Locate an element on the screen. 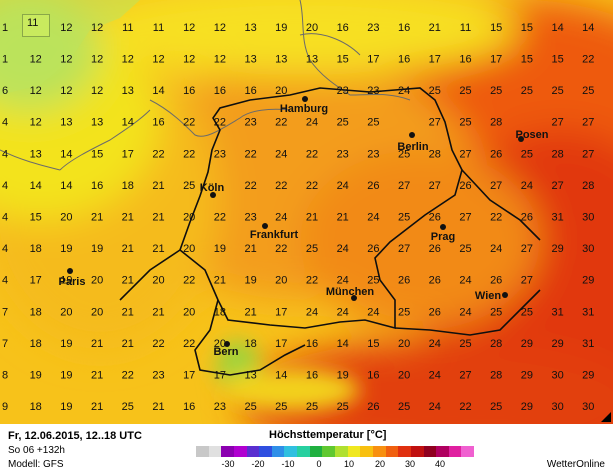 The image size is (613, 472). city-posen: Posen is located at coordinates (532, 135).